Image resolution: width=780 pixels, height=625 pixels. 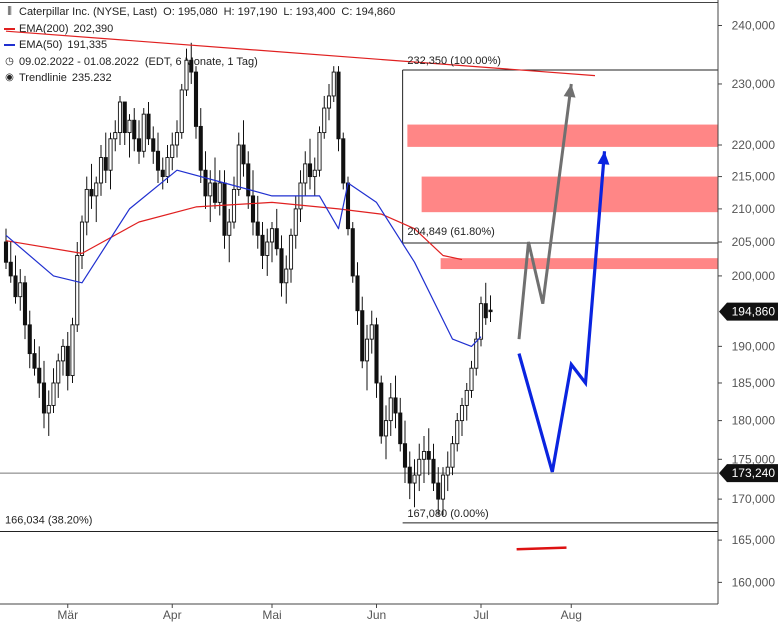 I want to click on legend-trend-row: ◉ Trendlinie 235.232, so click(x=199, y=78).